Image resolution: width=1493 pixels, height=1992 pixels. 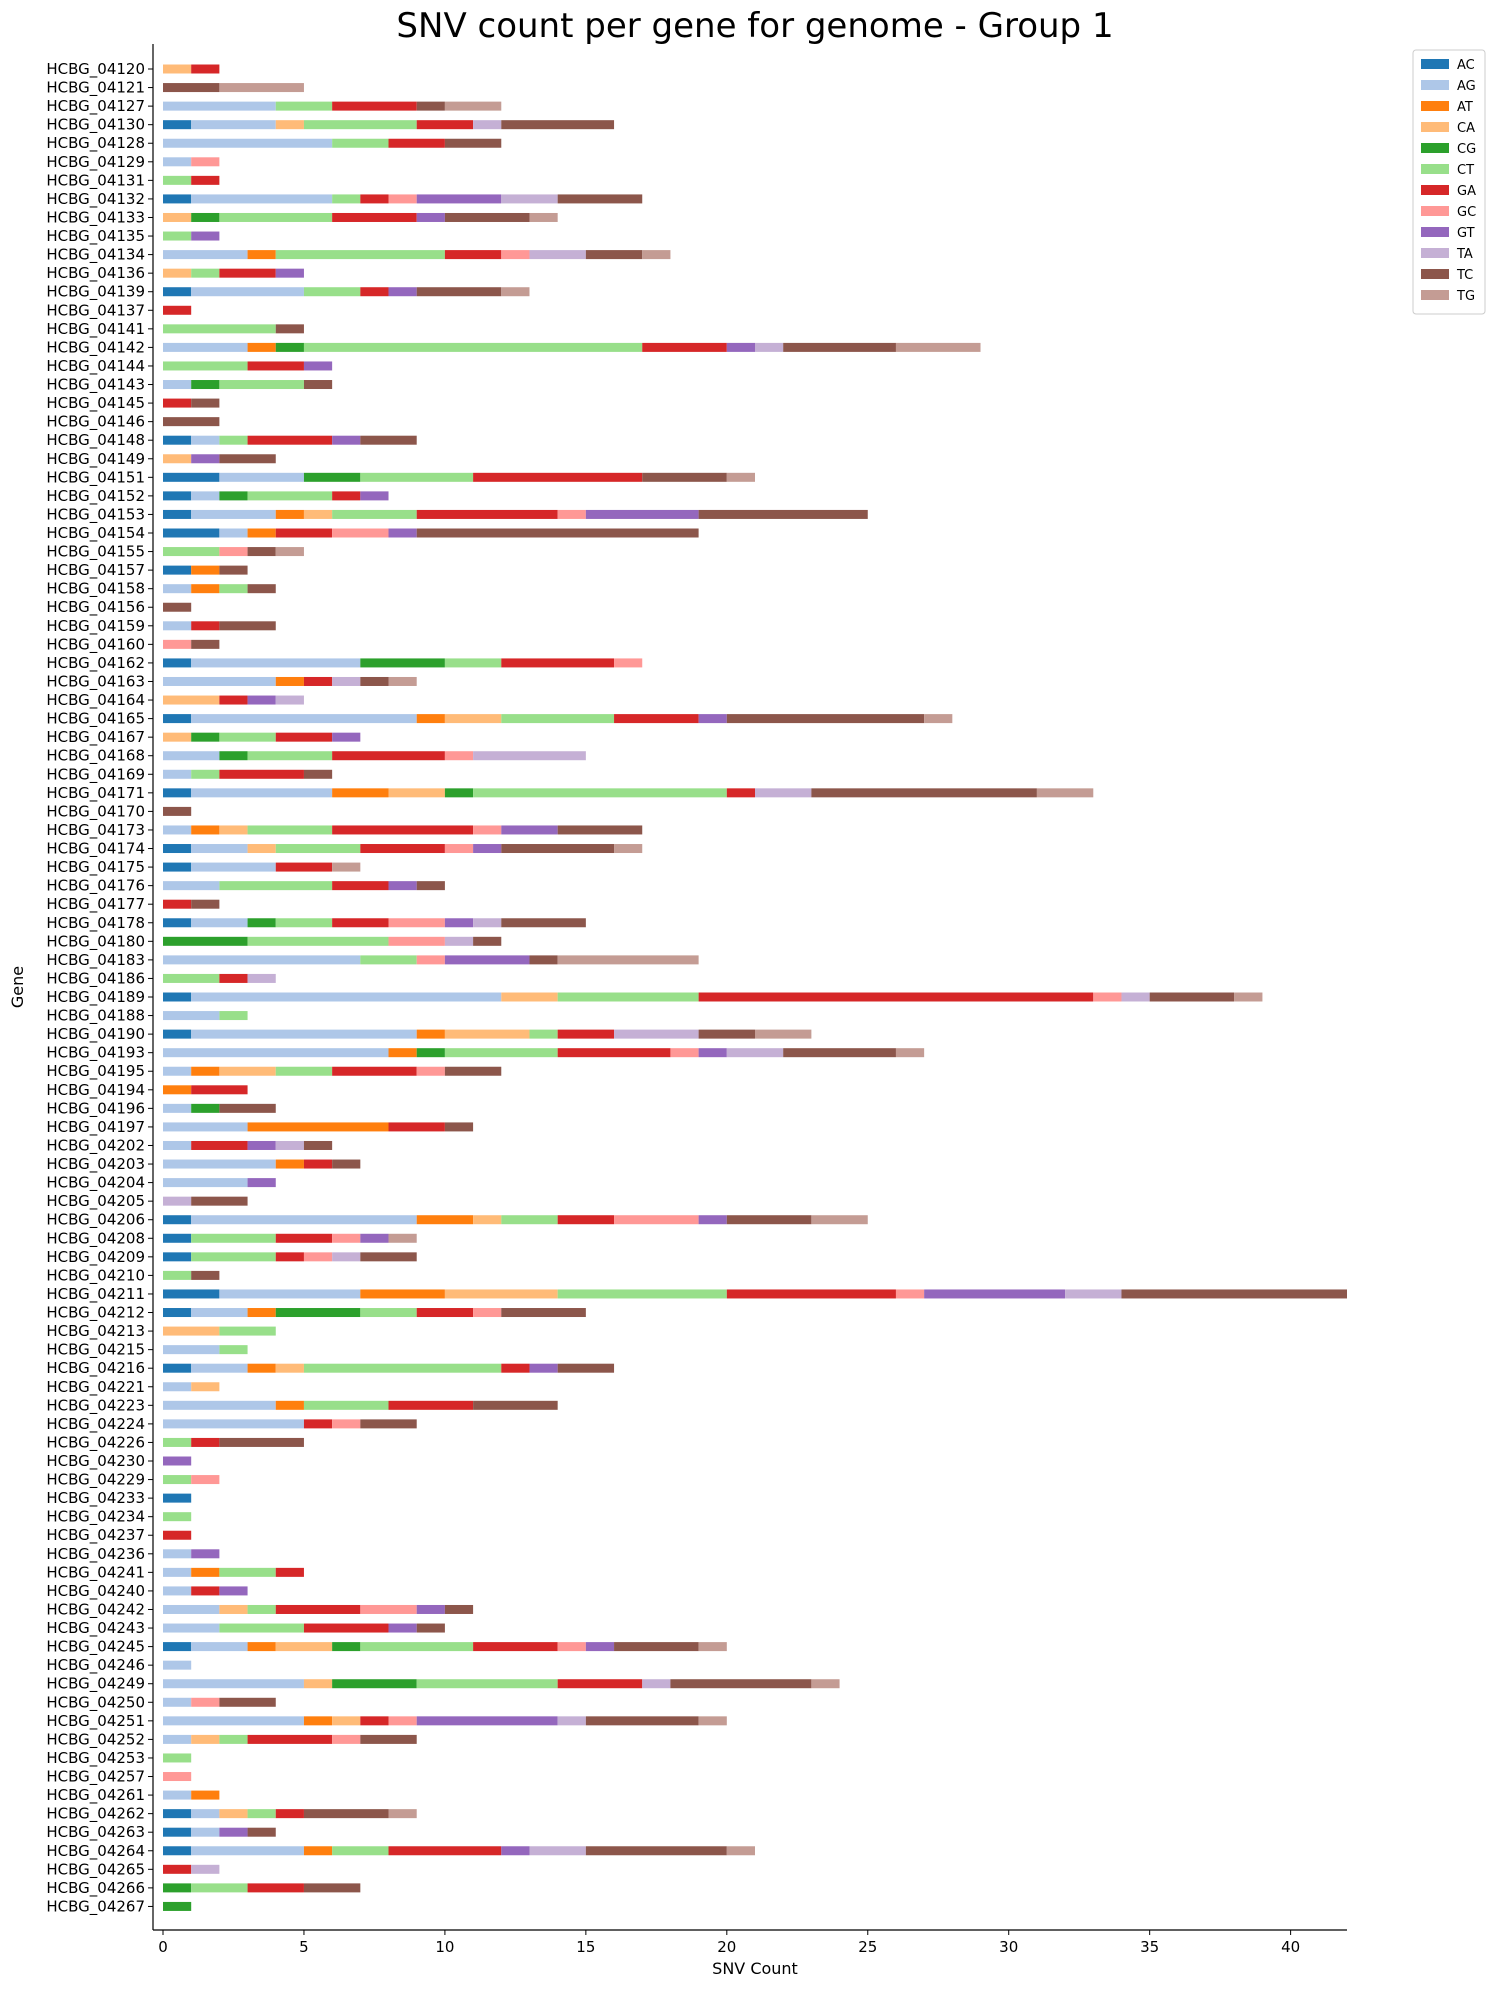 I want to click on bar-segment-HCBG_04134-TA, so click(x=557, y=255).